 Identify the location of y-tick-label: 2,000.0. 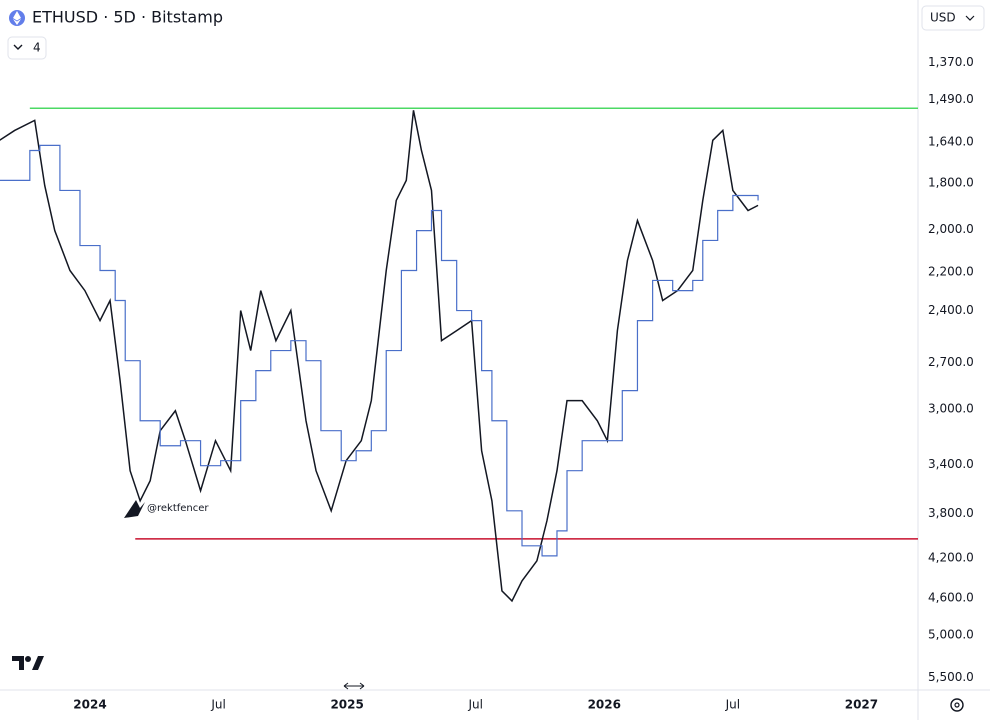
(951, 229).